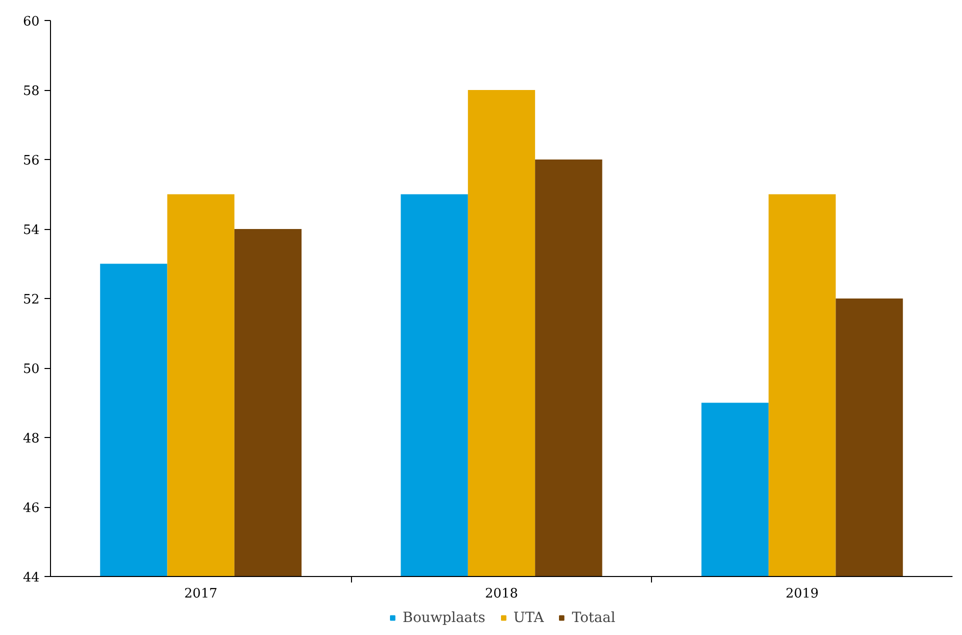  Describe the element at coordinates (31, 22) in the screenshot. I see `y-tick-label: 60` at that location.